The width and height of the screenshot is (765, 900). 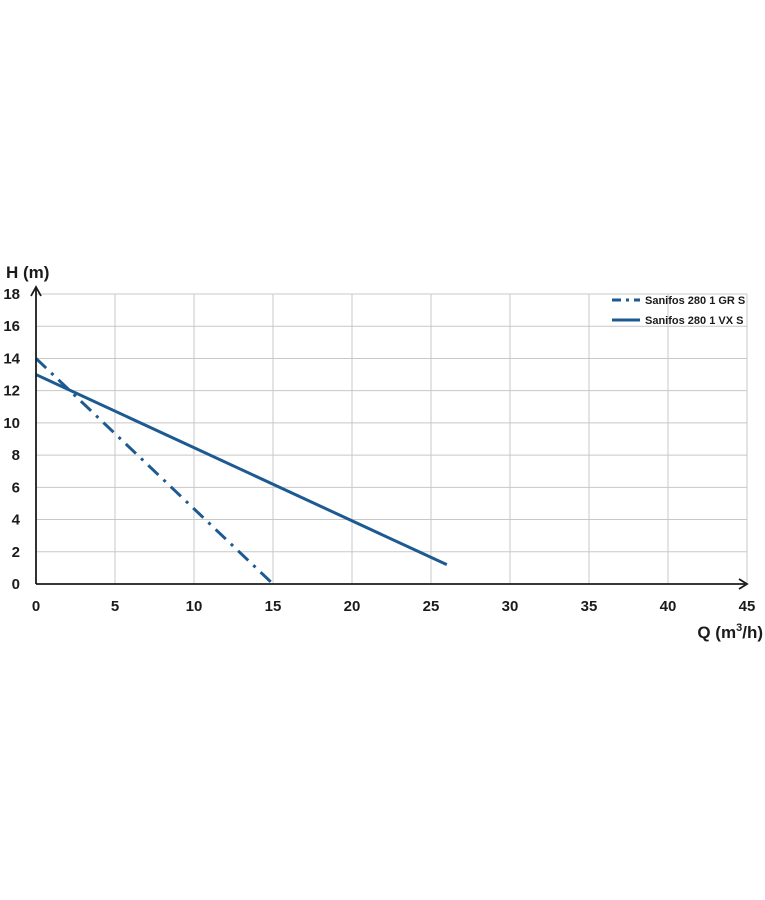 What do you see at coordinates (510, 606) in the screenshot?
I see `x-tick-label: 30` at bounding box center [510, 606].